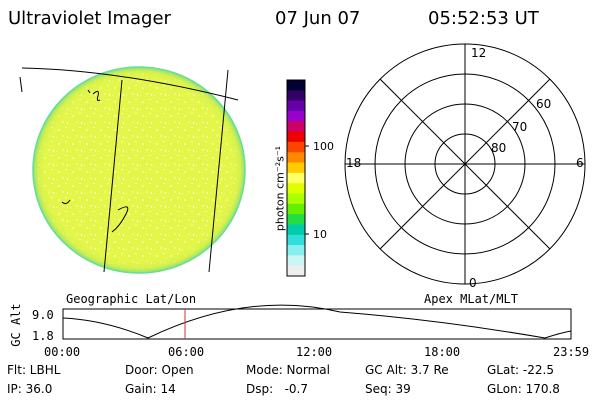  What do you see at coordinates (407, 370) in the screenshot?
I see `gc-alt-value: GC Alt: 3.7 Re` at bounding box center [407, 370].